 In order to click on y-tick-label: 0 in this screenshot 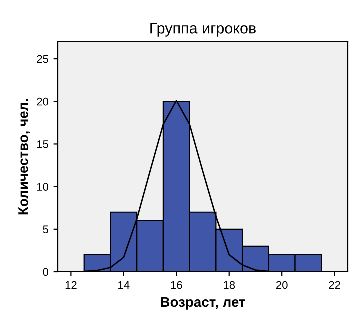, I will do `click(46, 272)`.